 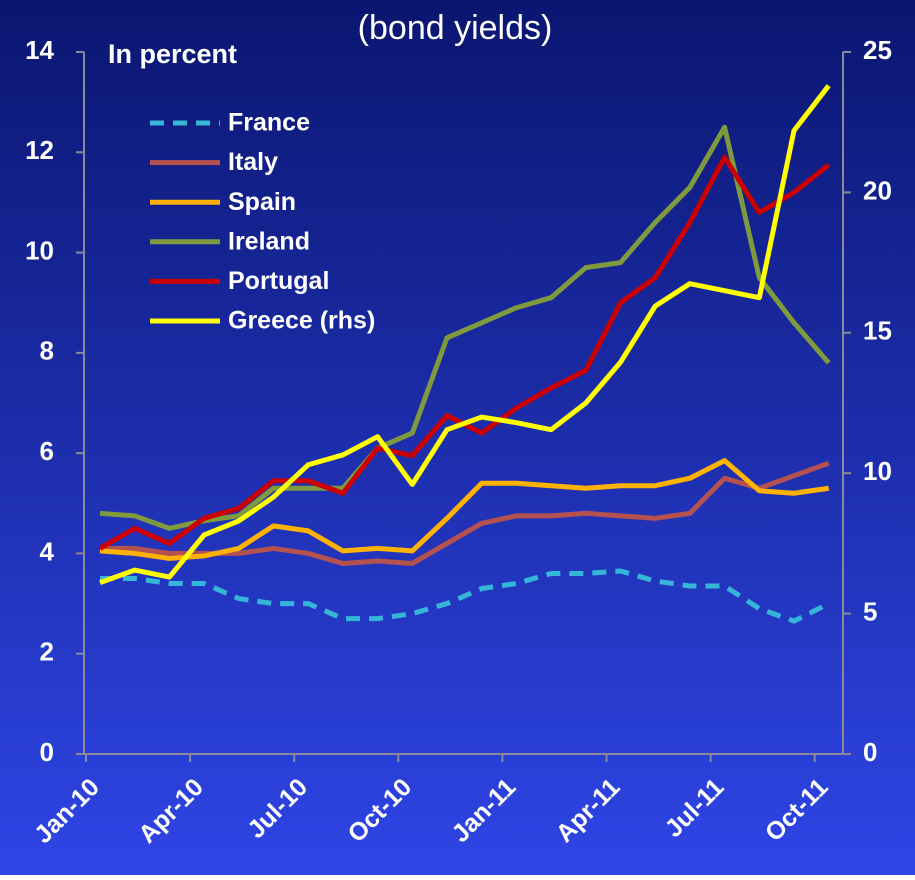 I want to click on y-tick-label: 10, so click(x=39, y=250).